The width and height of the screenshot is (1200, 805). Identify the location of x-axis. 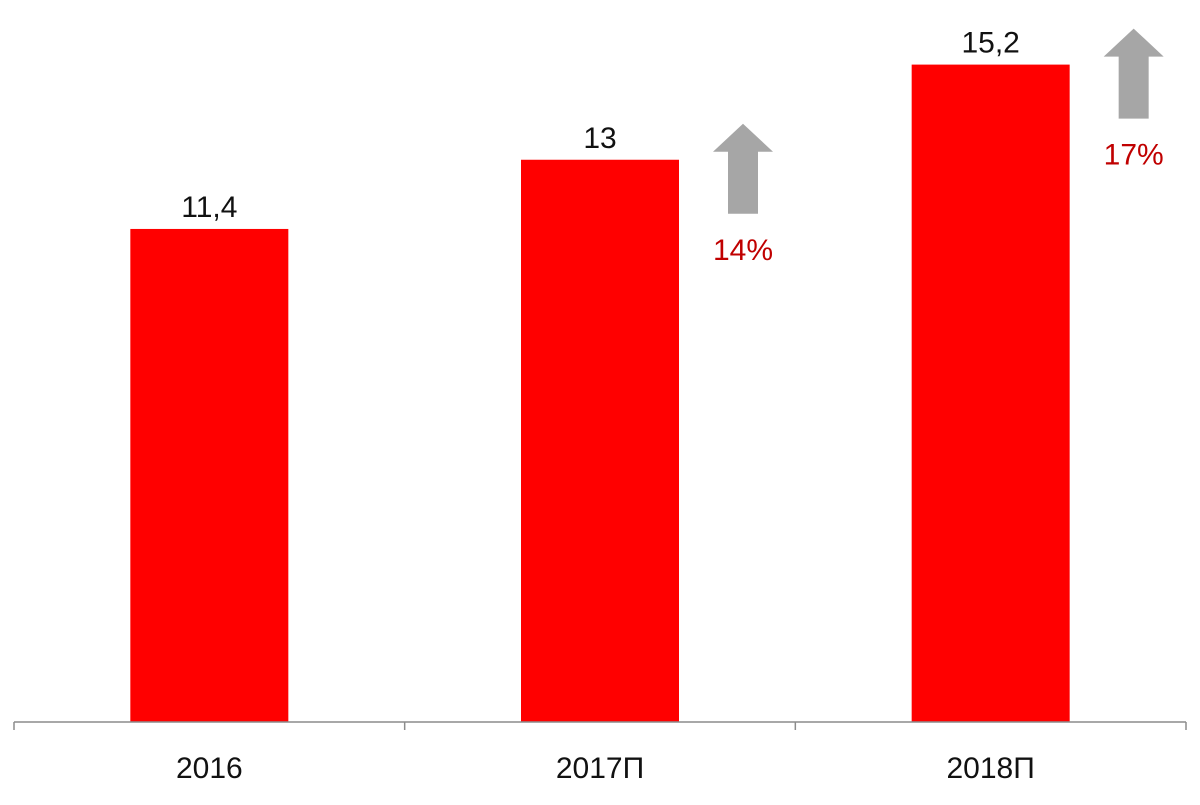
(600, 725).